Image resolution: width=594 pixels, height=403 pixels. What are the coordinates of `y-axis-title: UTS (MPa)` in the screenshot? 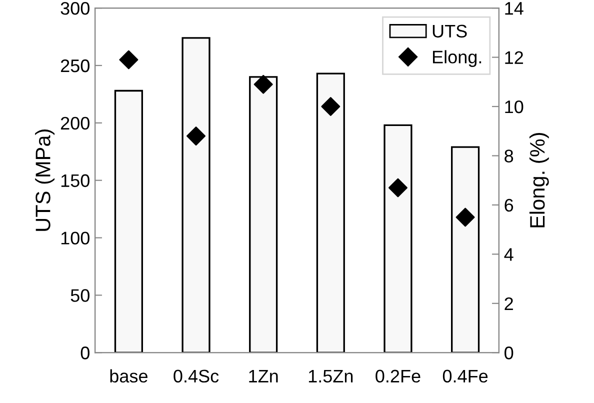 It's located at (44, 180).